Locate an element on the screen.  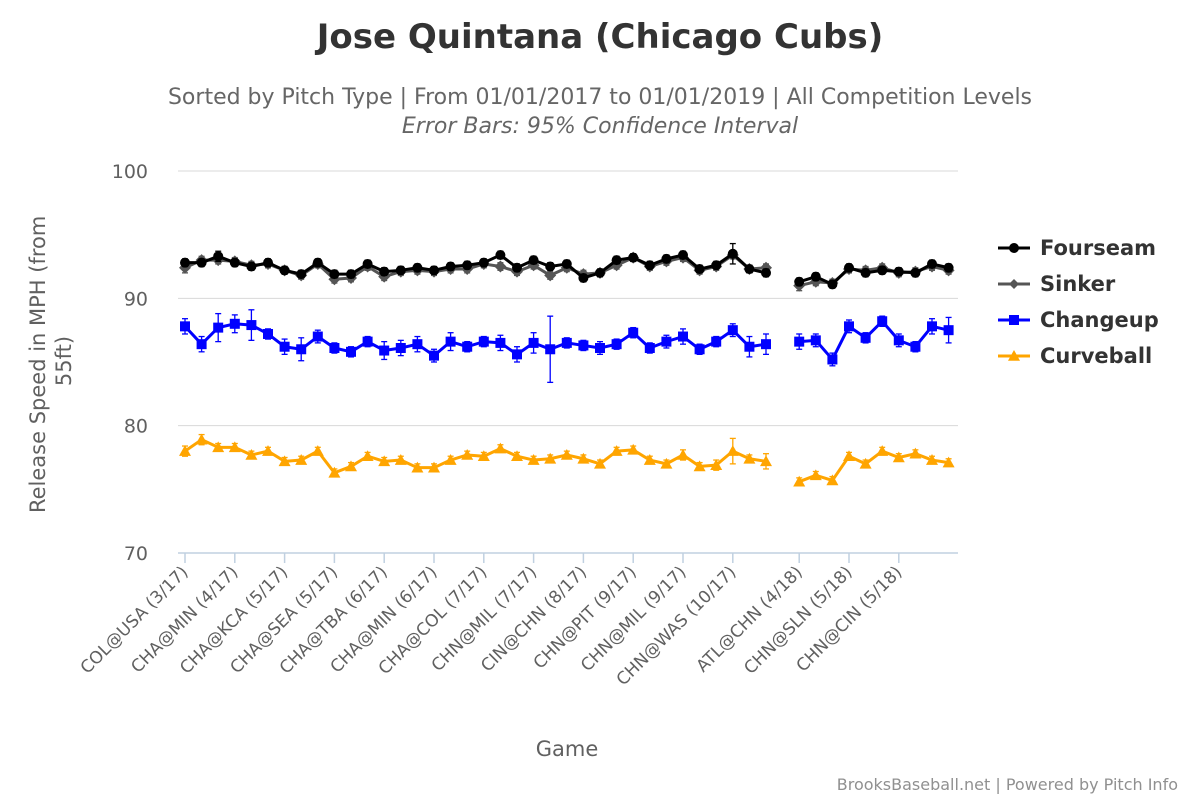
y-axis-label: Release Speed in MPH (from 55ft) is located at coordinates (51, 361).